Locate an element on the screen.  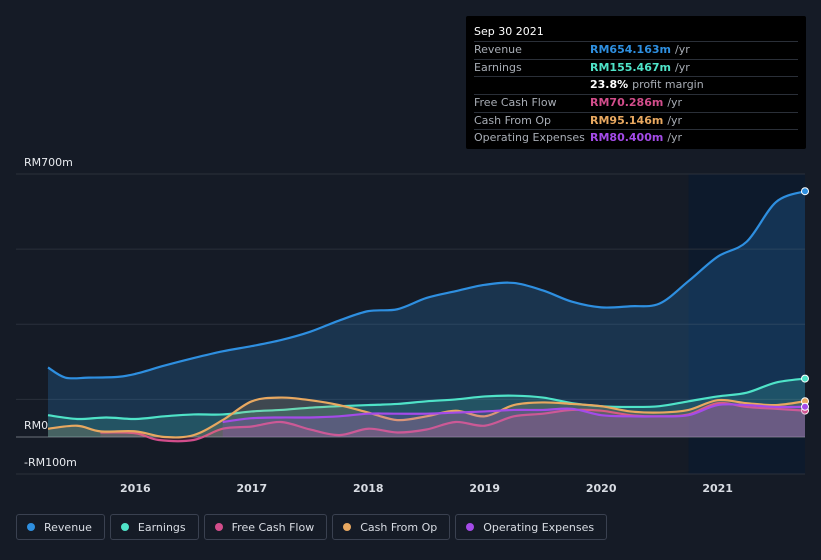
series-line-operating-expenses is located at coordinates (514, 413).